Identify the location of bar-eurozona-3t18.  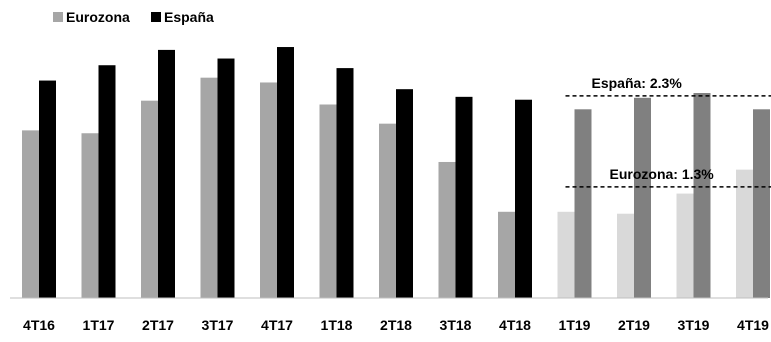
(447, 230).